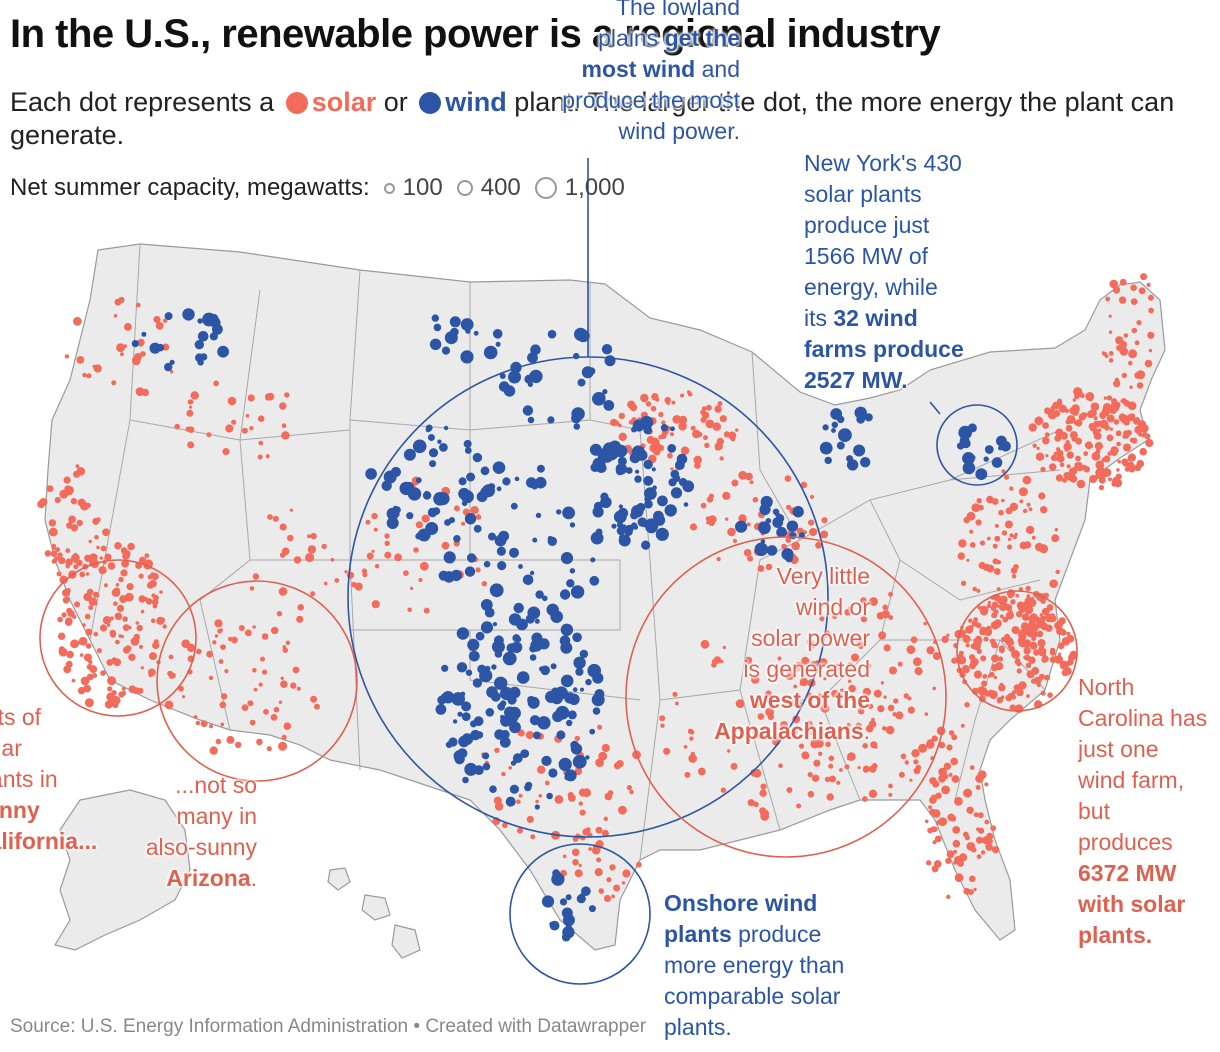 Image resolution: width=1220 pixels, height=1052 pixels. Describe the element at coordinates (142, 102) in the screenshot. I see `subtitle-prefix: Each dot represents a` at that location.